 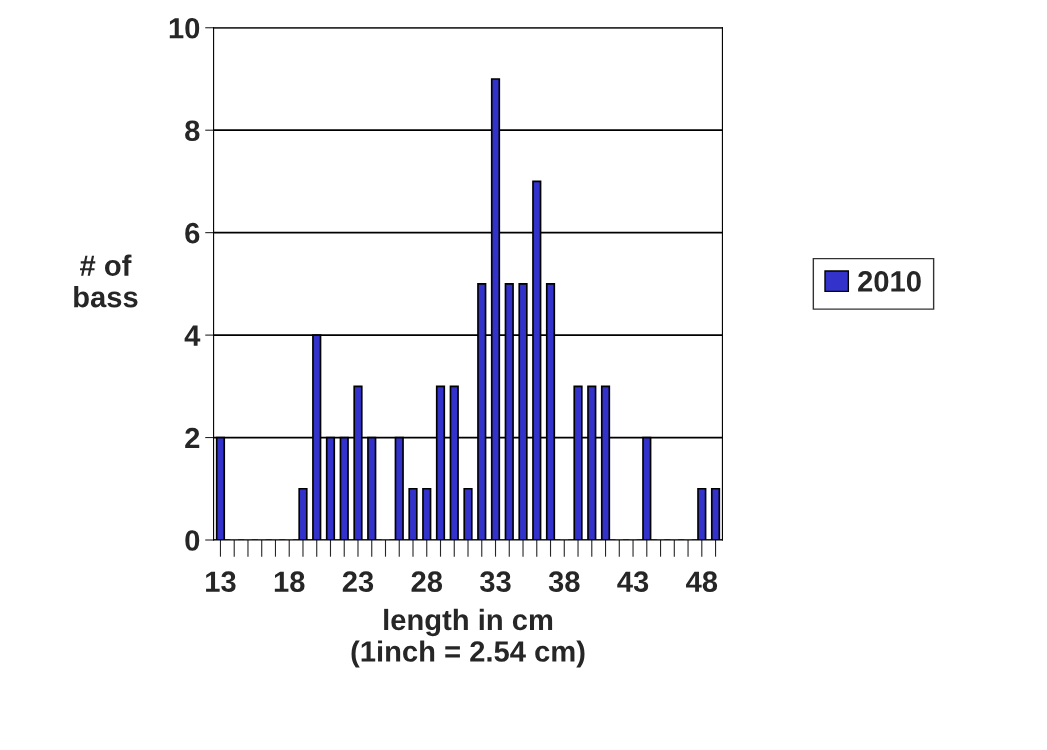 What do you see at coordinates (192, 233) in the screenshot?
I see `y-tick-label: 6` at bounding box center [192, 233].